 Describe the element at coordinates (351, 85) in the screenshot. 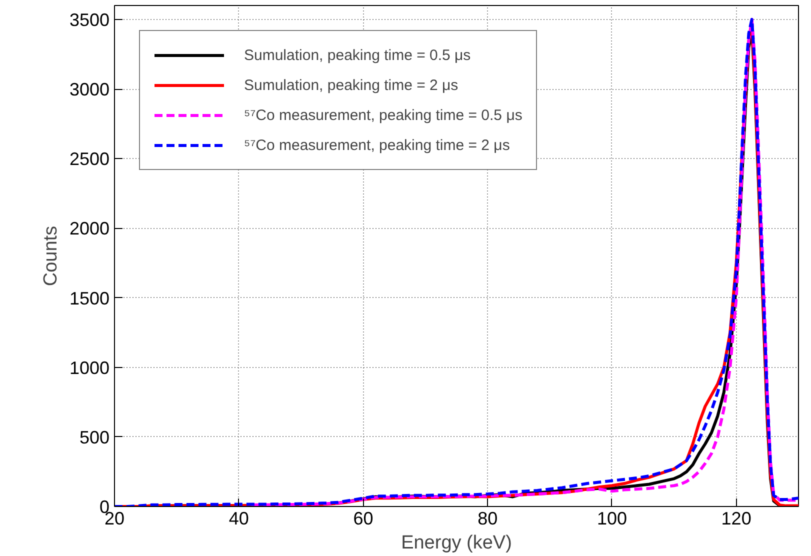

I see `legend-label: Sumulation, peaking time = 2 μs` at that location.